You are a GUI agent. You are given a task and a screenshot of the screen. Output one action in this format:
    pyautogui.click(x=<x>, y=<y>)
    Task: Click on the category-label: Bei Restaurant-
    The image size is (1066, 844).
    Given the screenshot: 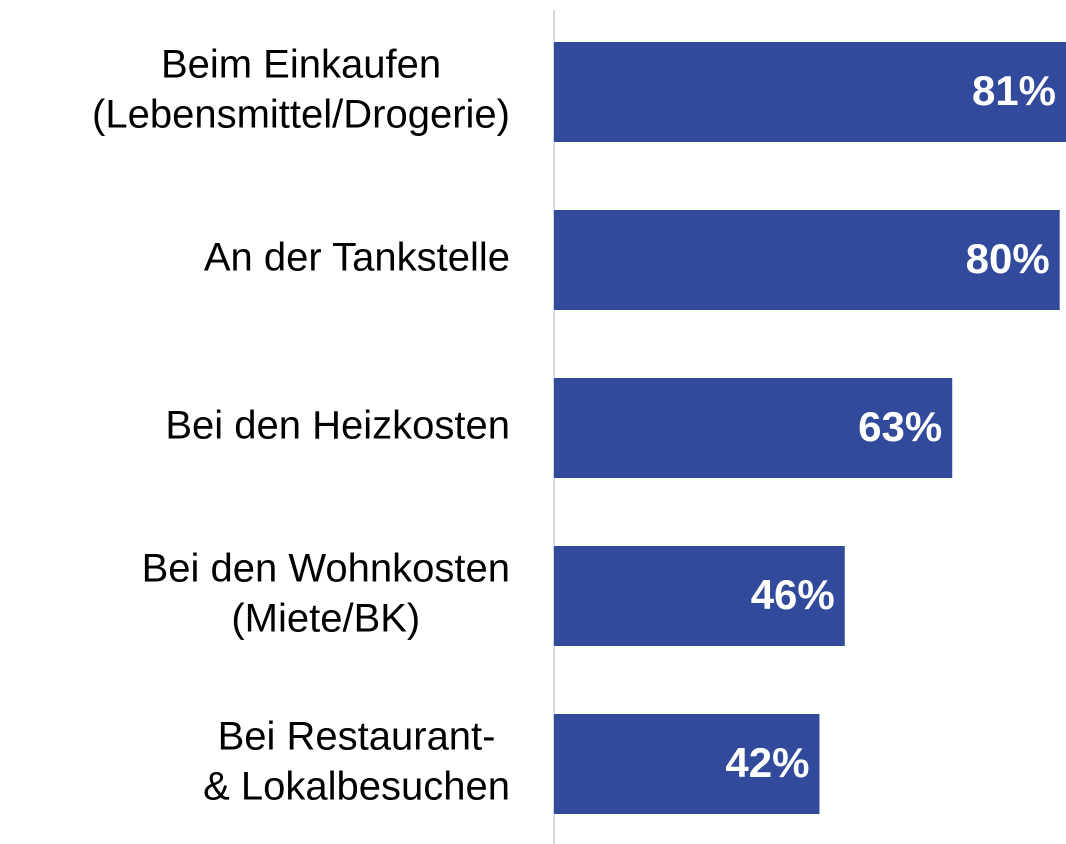 What is the action you would take?
    pyautogui.click(x=357, y=737)
    